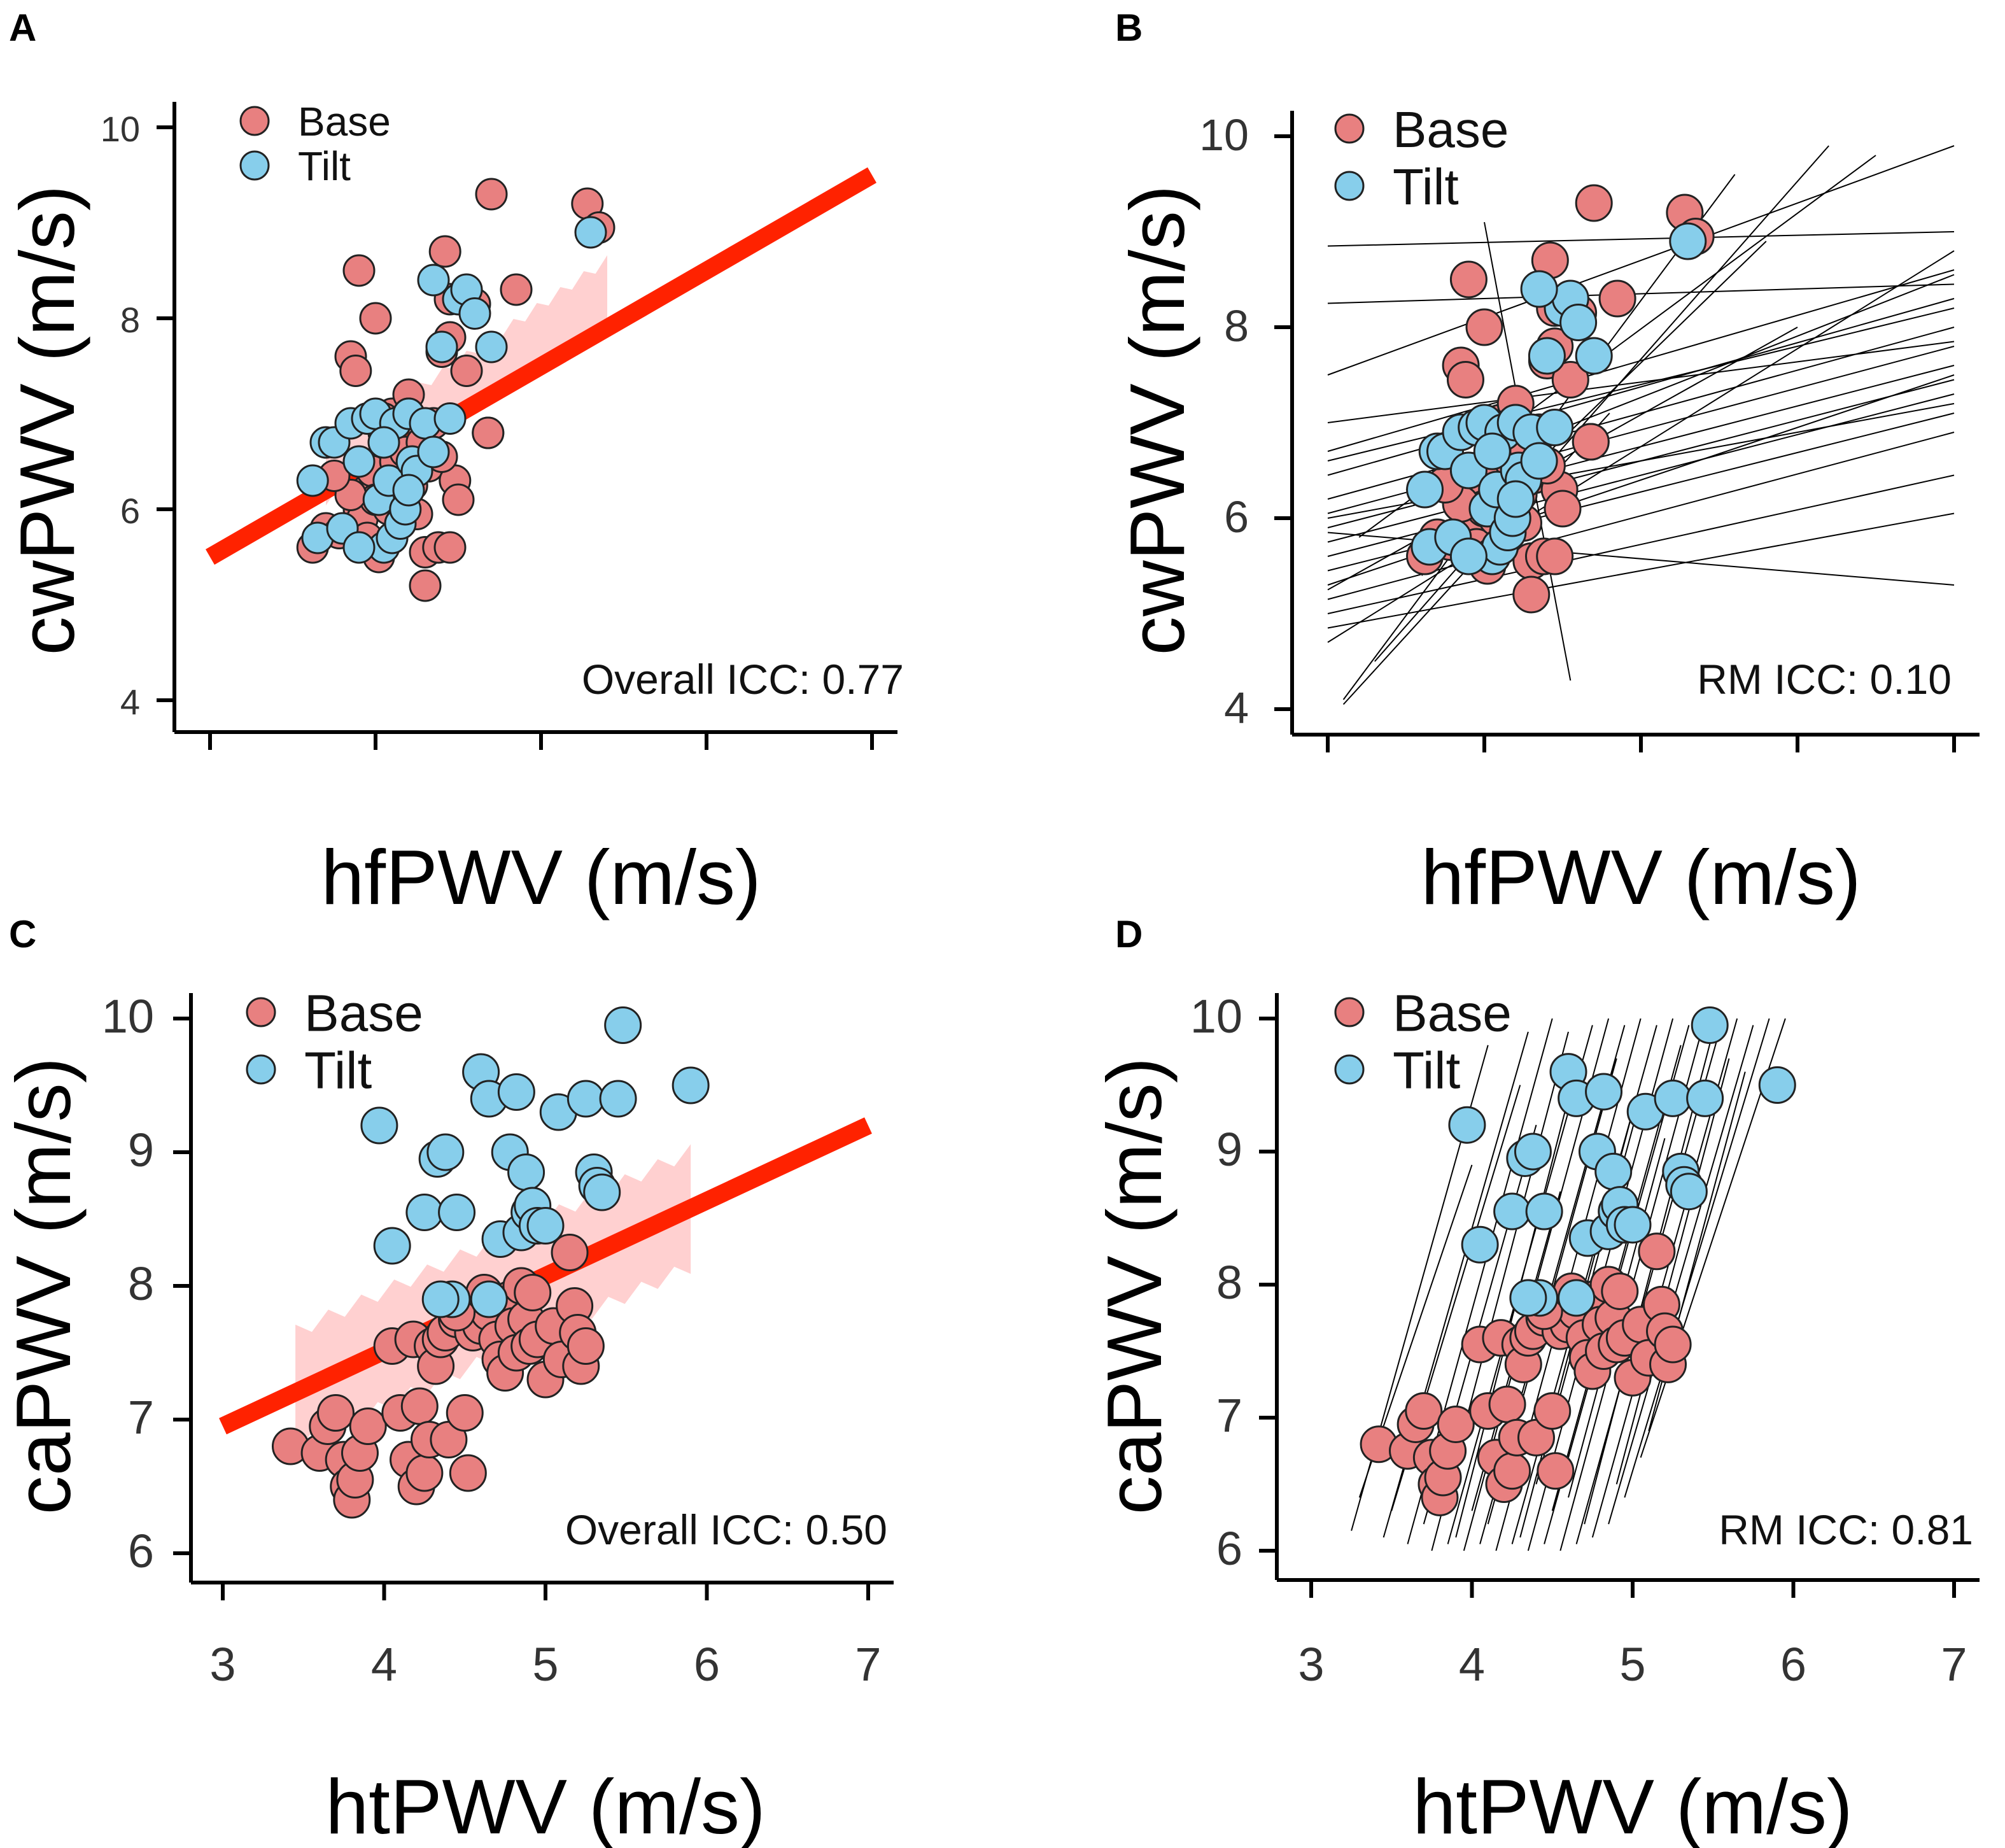 The width and height of the screenshot is (2005, 1848). Describe the element at coordinates (1311, 1664) in the screenshot. I see `x-tick-label: 3` at that location.